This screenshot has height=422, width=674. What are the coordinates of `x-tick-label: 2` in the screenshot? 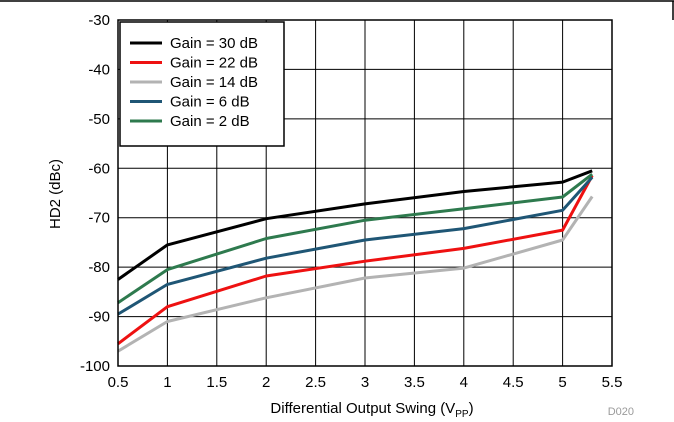 It's located at (266, 382).